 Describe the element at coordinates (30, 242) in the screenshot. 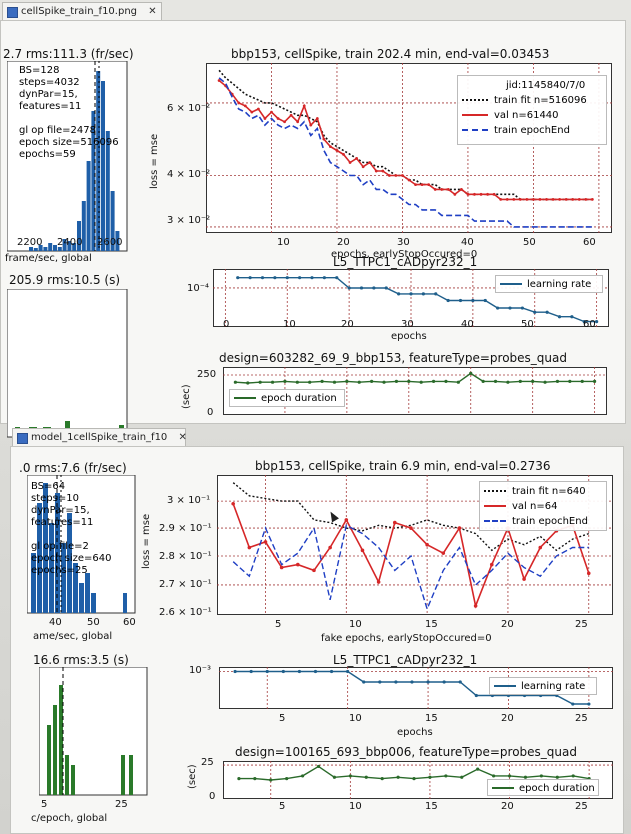

I see `hist1-xtick: 2200` at that location.